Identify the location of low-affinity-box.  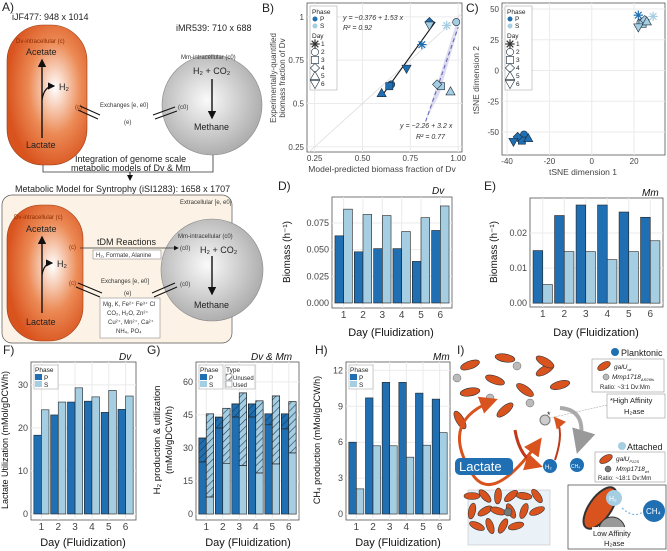
(617, 537).